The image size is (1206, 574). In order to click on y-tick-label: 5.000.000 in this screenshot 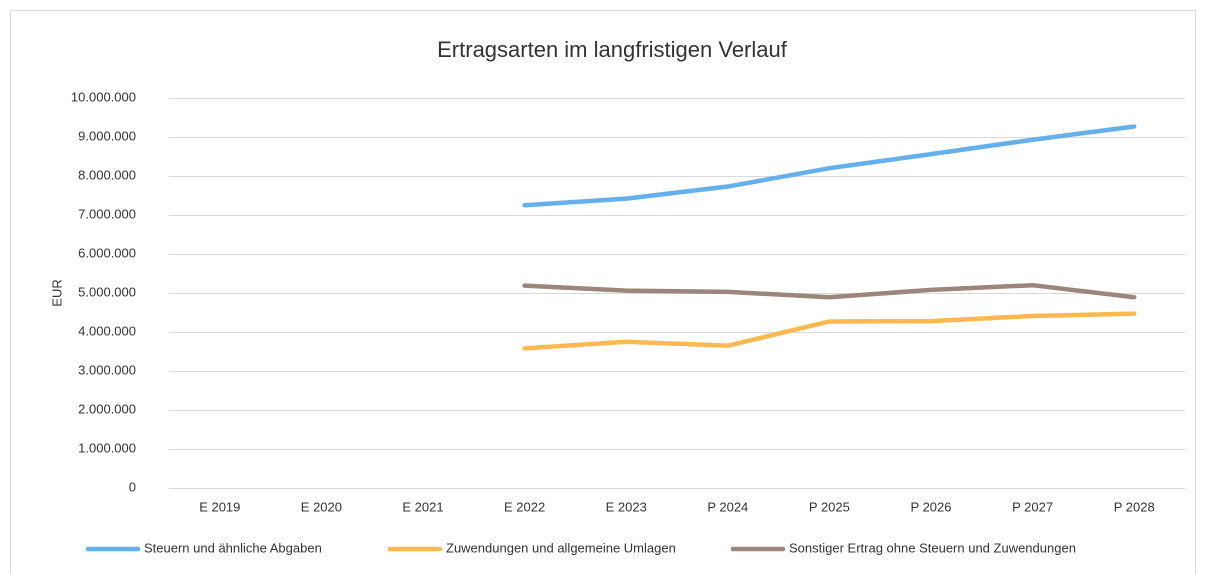, I will do `click(107, 291)`.